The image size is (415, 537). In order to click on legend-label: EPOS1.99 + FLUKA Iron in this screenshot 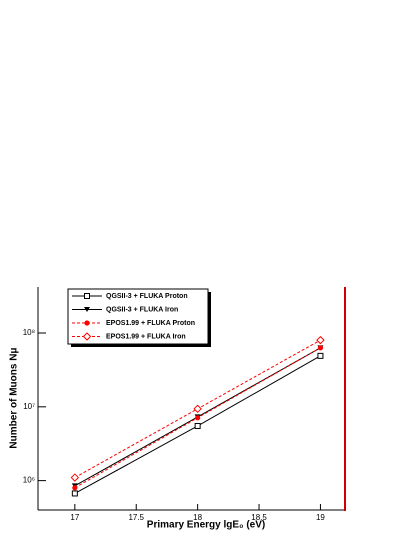, I will do `click(146, 336)`.